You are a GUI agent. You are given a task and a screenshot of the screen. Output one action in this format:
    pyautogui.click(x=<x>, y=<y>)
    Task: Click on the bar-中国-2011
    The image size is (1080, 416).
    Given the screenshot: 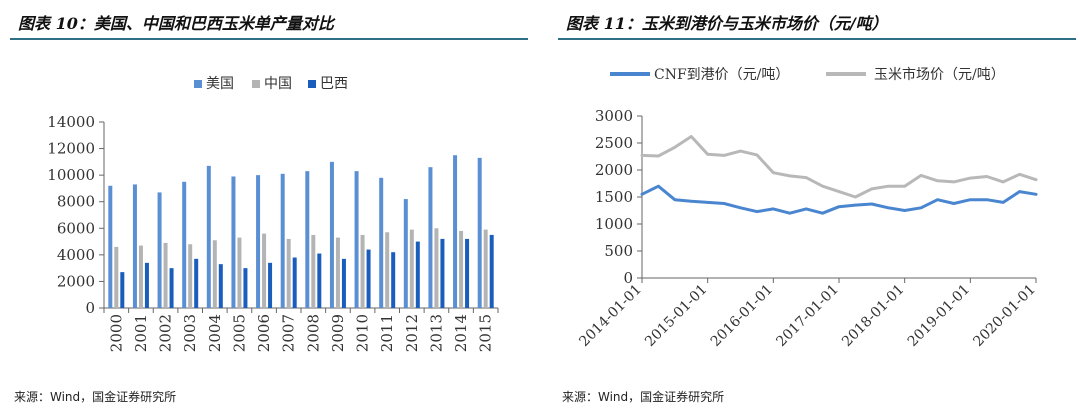 What is the action you would take?
    pyautogui.click(x=387, y=270)
    